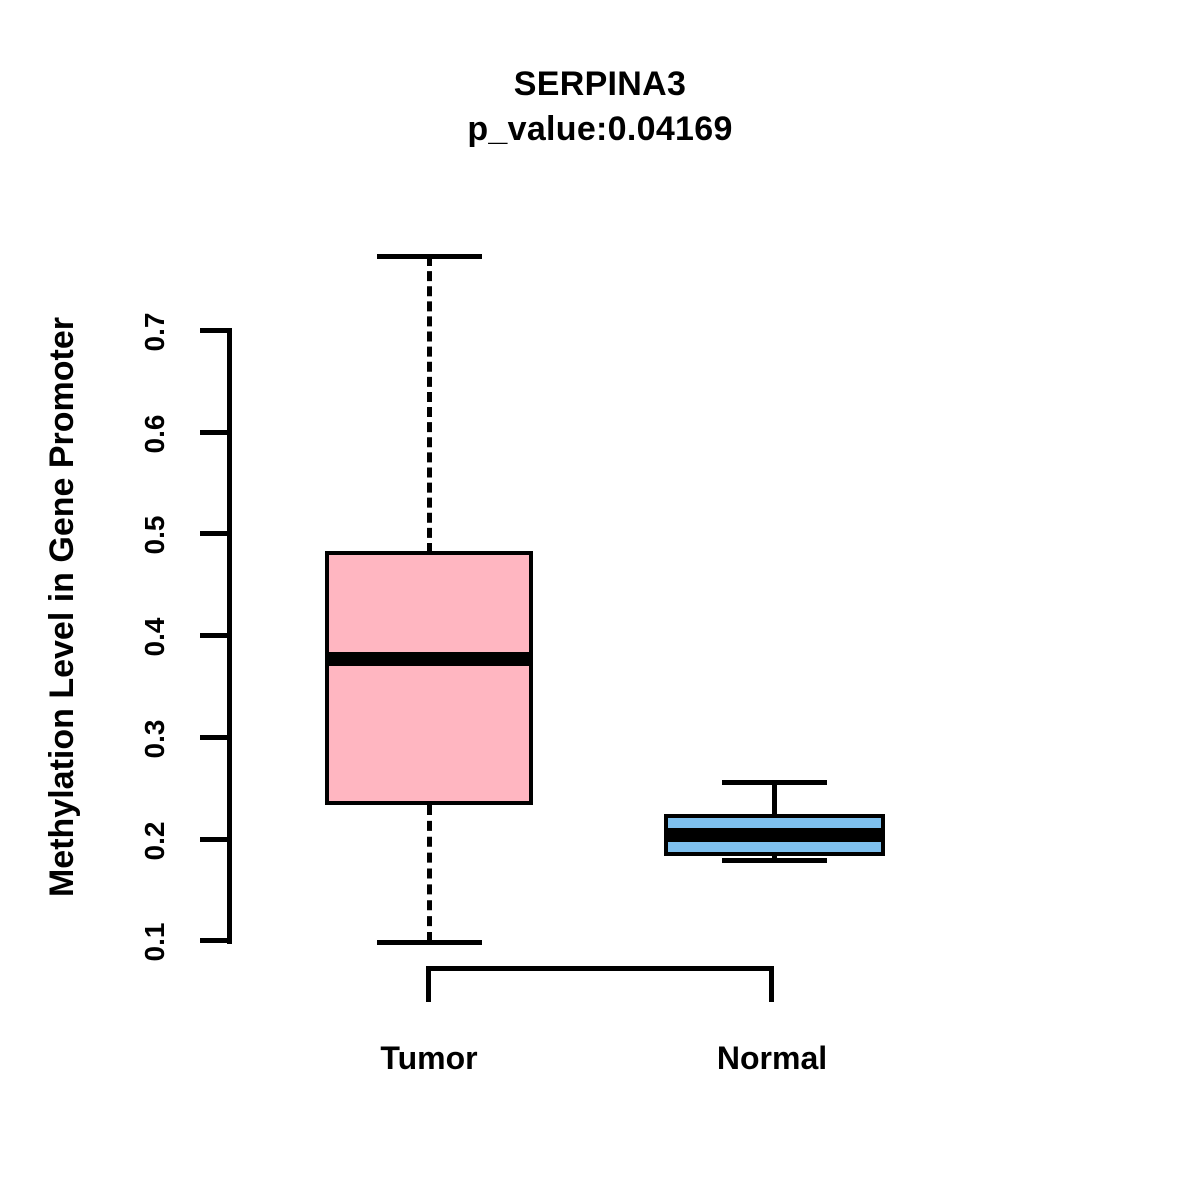 The width and height of the screenshot is (1200, 1200). What do you see at coordinates (154, 637) in the screenshot?
I see `y-axis-tick-label-0-4: 0.4` at bounding box center [154, 637].